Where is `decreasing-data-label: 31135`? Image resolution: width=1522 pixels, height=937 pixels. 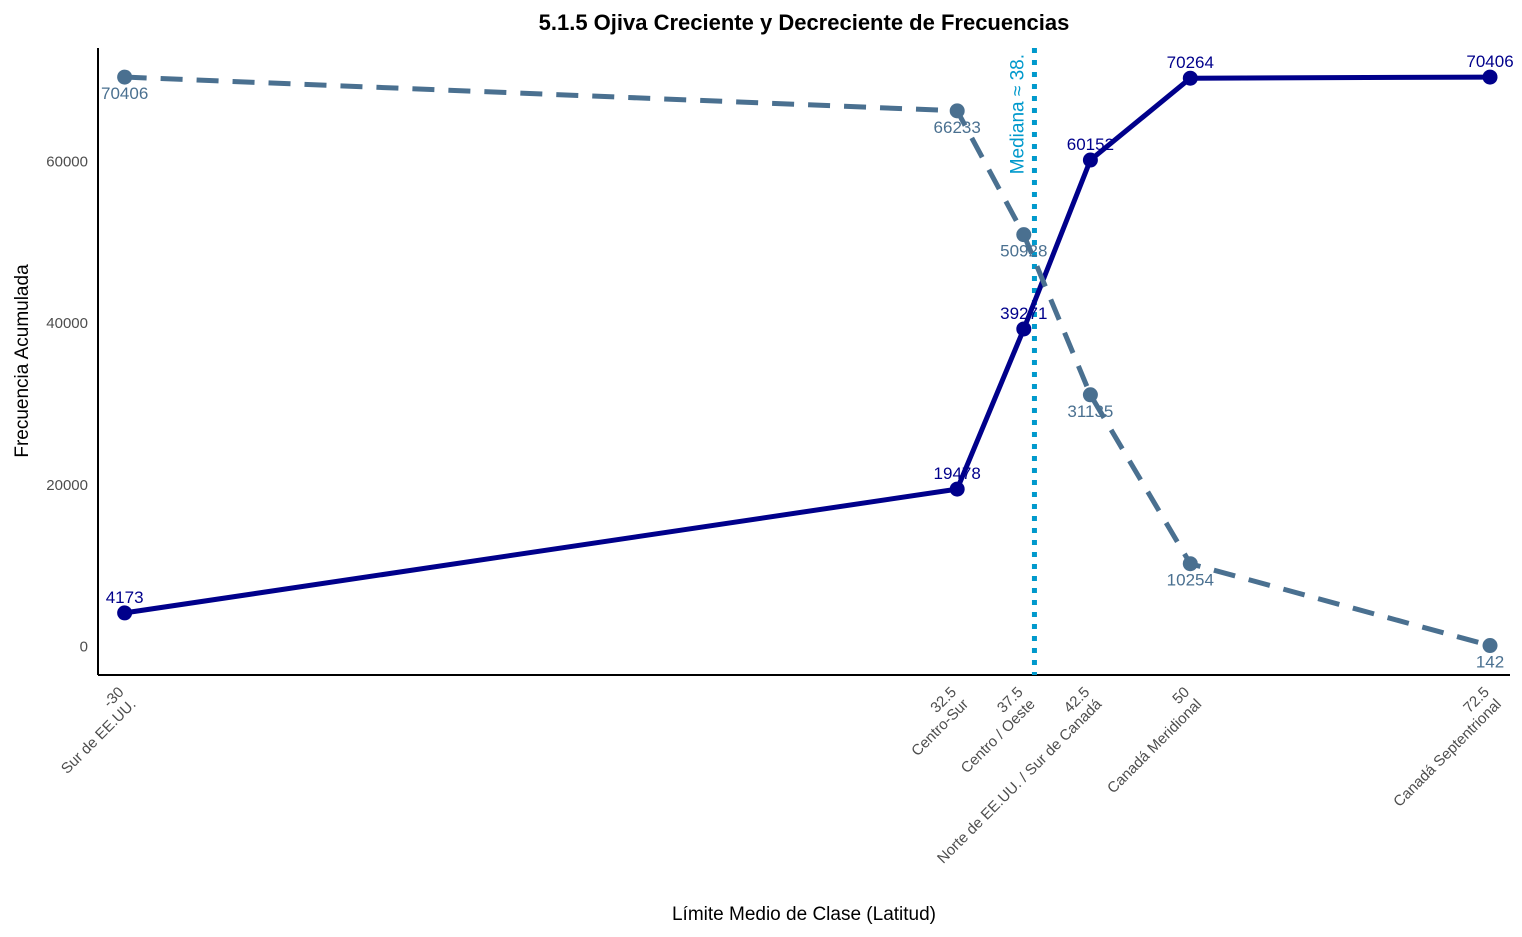
decreasing-data-label: 31135 is located at coordinates (1090, 411).